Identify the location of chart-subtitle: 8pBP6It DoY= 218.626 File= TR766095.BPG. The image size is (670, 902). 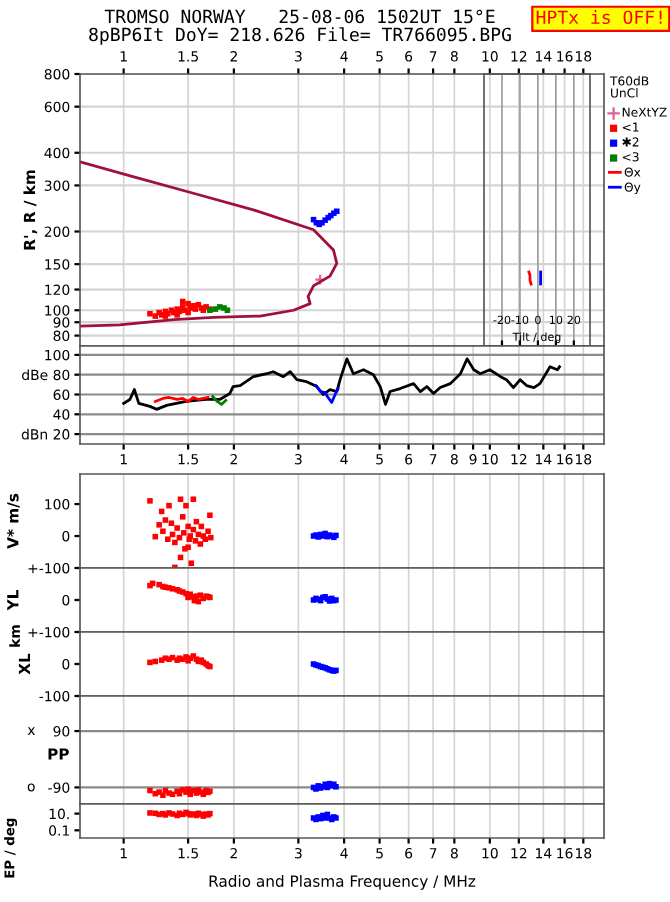
(300, 36).